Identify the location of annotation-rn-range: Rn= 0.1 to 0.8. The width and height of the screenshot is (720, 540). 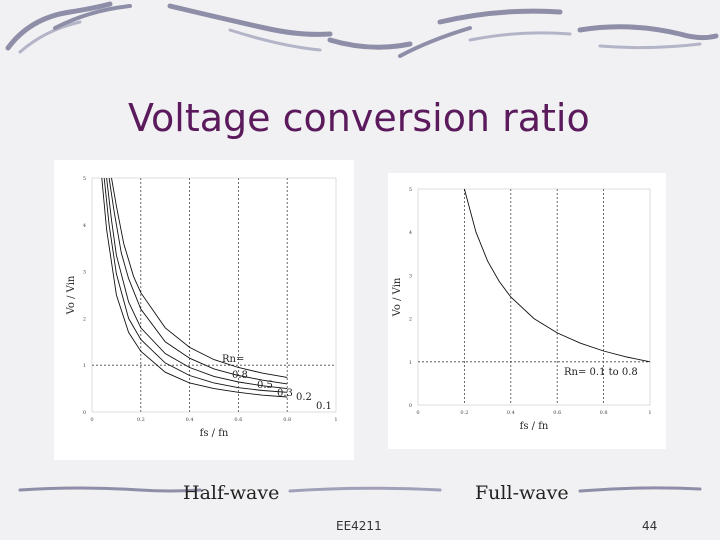
(601, 372).